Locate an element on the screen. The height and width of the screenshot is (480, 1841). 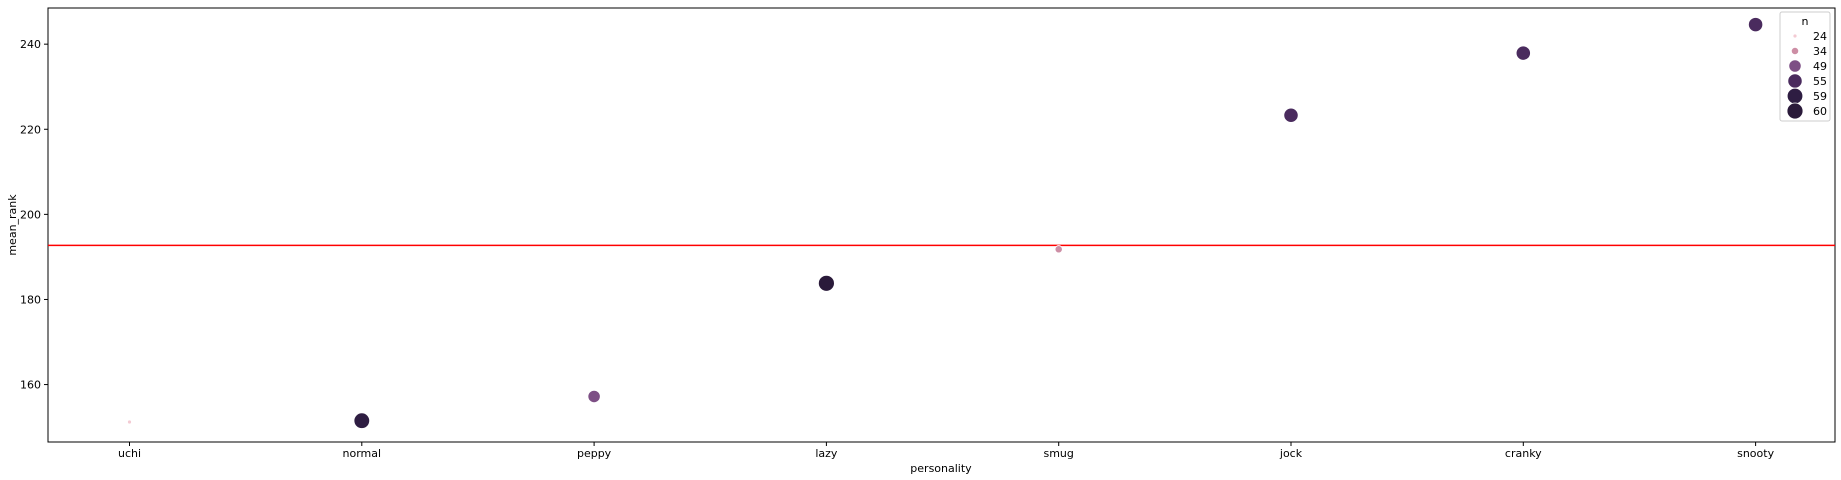
y-axis: 160 180 200 220 240 is located at coordinates (34, 215).